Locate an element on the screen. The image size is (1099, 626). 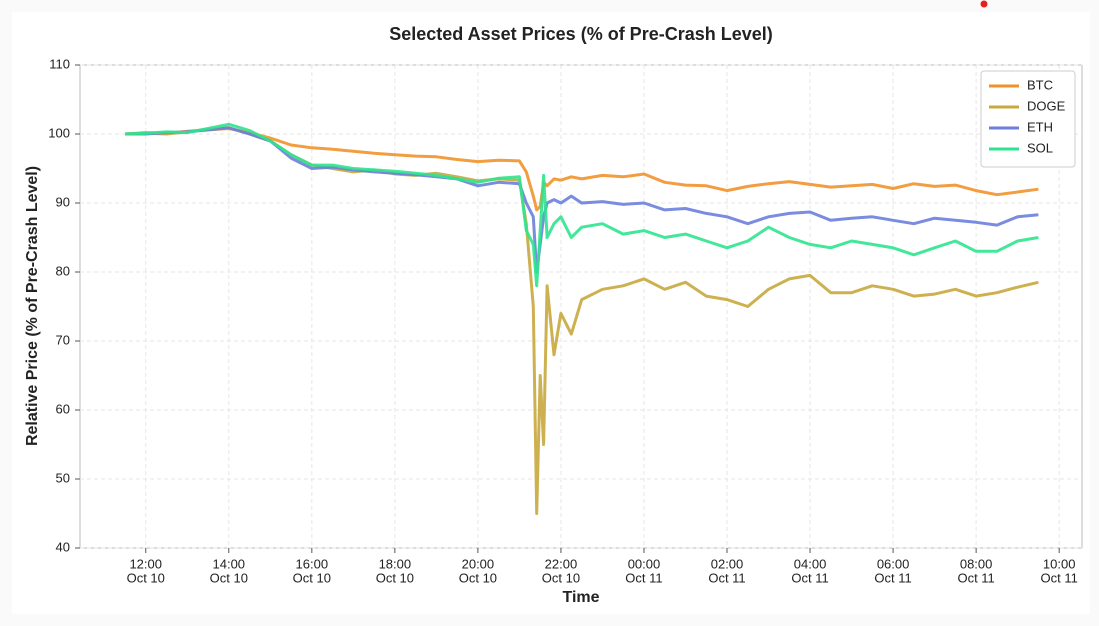
legend-label: SOL is located at coordinates (1040, 147).